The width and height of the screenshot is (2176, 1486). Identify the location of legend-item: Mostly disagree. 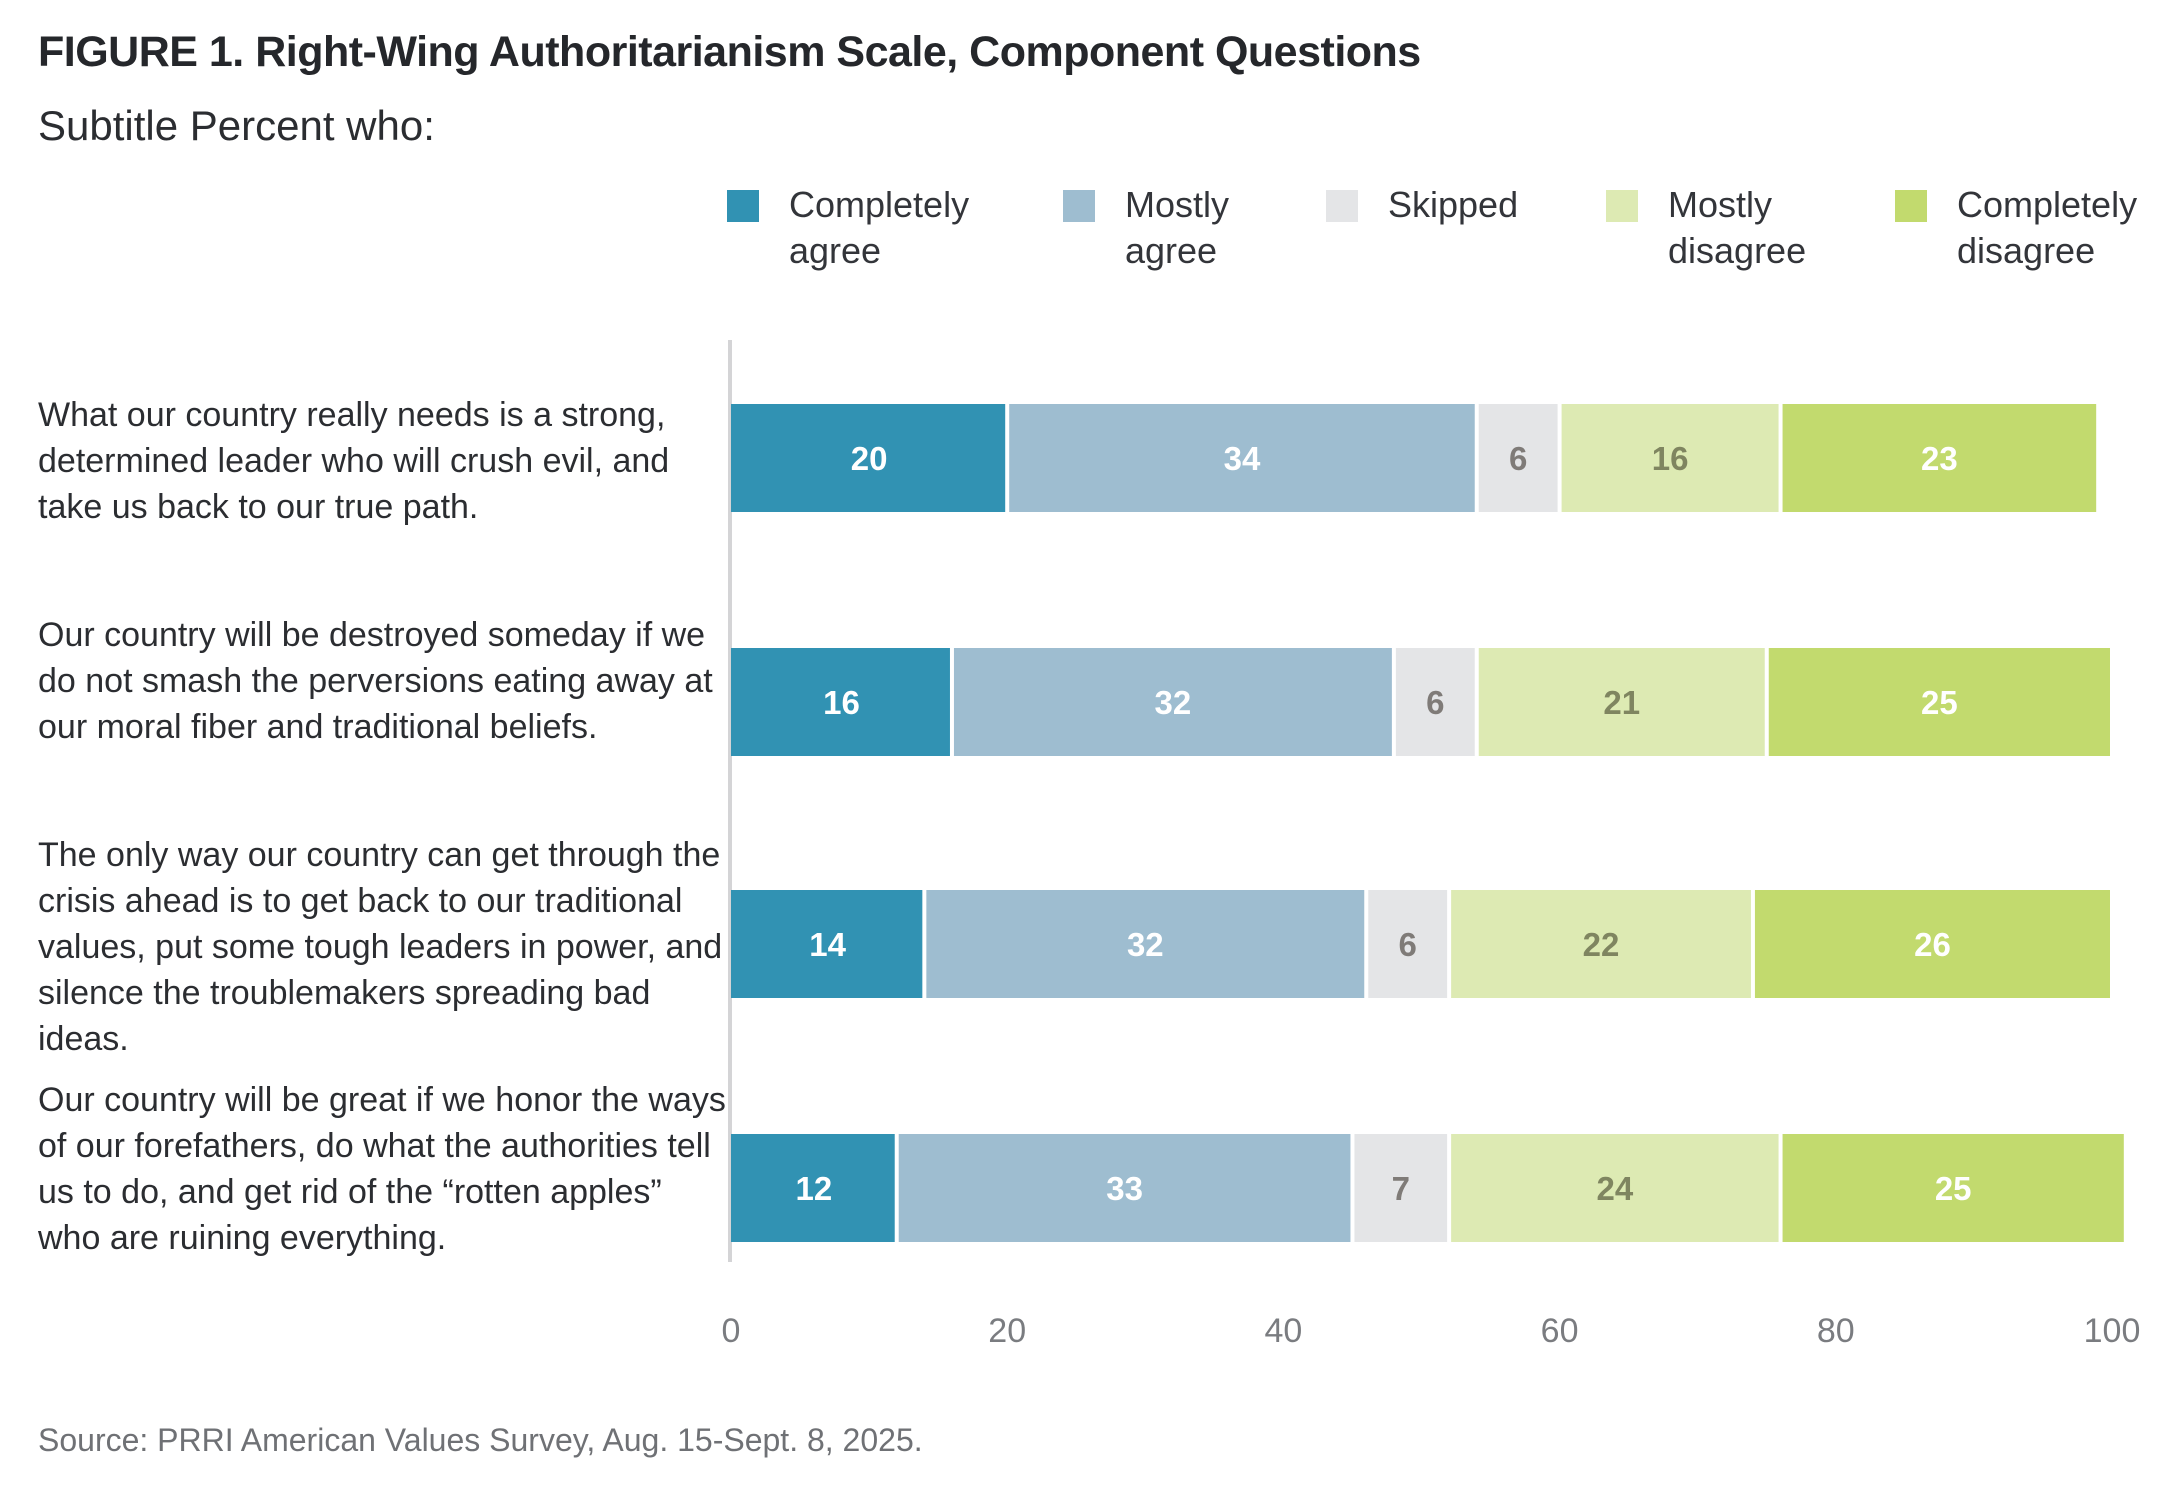
(1706, 229).